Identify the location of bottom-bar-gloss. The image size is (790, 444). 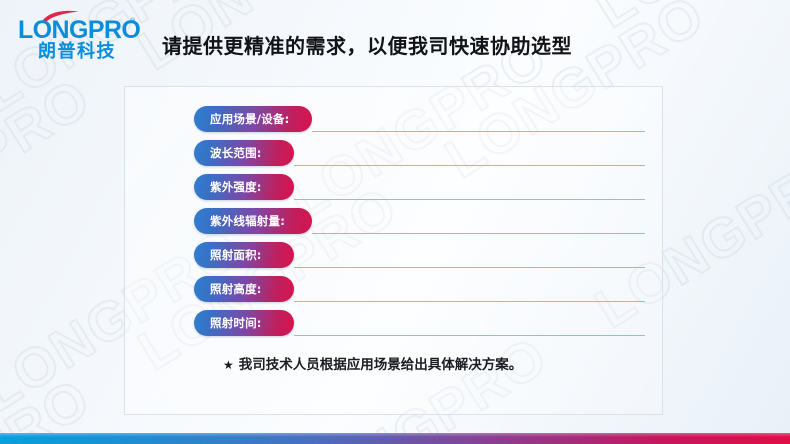
(395, 435).